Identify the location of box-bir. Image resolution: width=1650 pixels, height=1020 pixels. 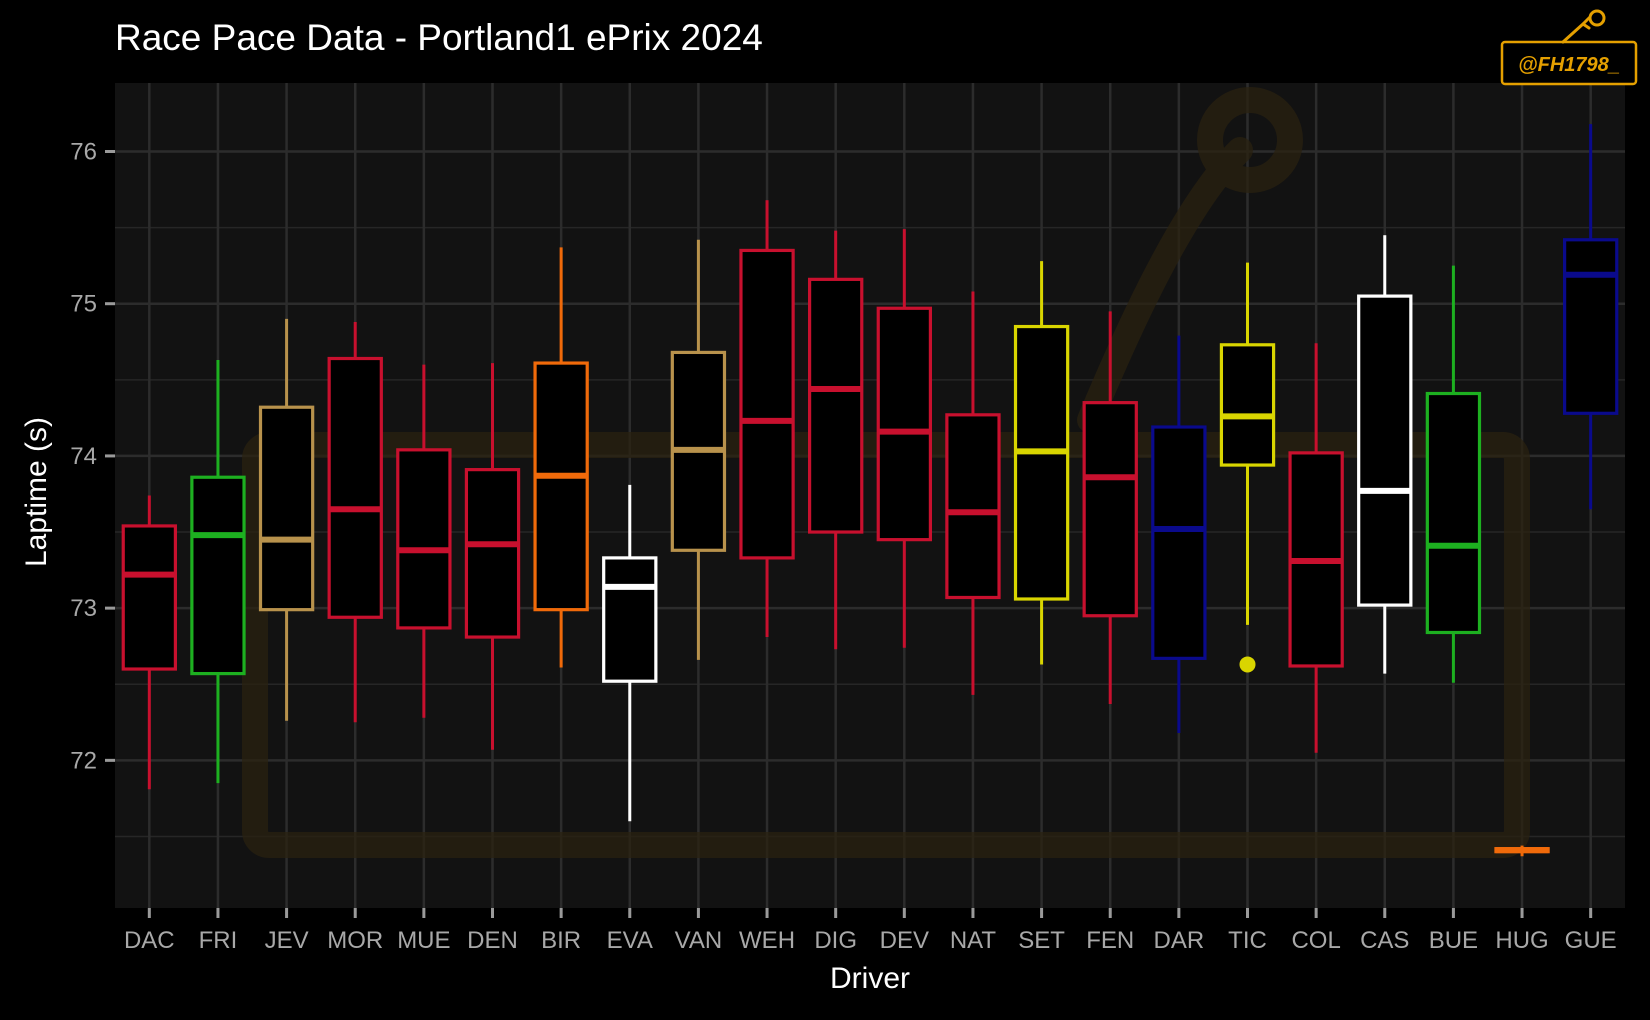
(561, 457).